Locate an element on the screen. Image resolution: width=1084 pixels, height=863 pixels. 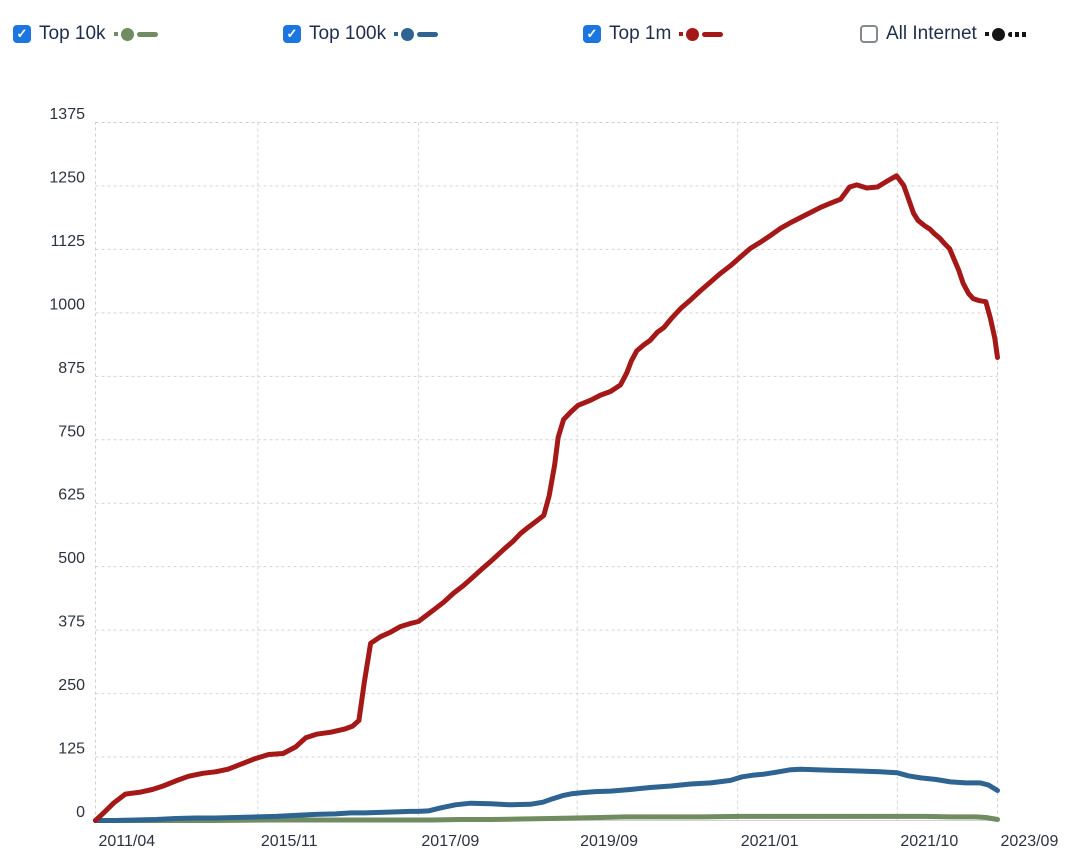
svg-text: 2015/11 is located at coordinates (289, 841).